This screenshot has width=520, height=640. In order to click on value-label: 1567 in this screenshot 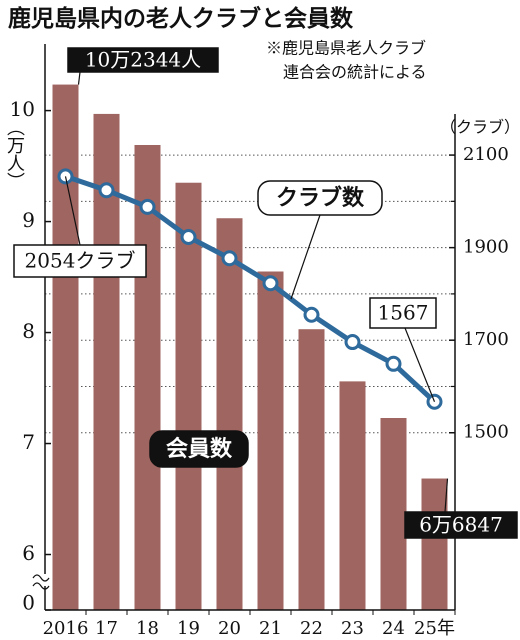, I will do `click(403, 313)`.